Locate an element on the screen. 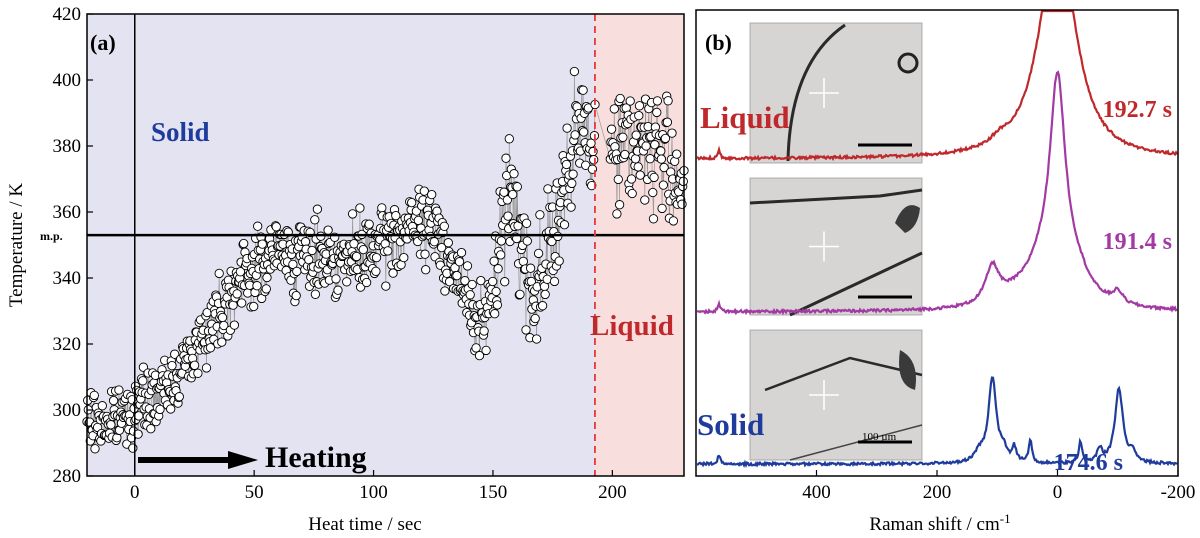 This screenshot has width=1200, height=538. time-label-174-6: 174.6 s is located at coordinates (1088, 463).